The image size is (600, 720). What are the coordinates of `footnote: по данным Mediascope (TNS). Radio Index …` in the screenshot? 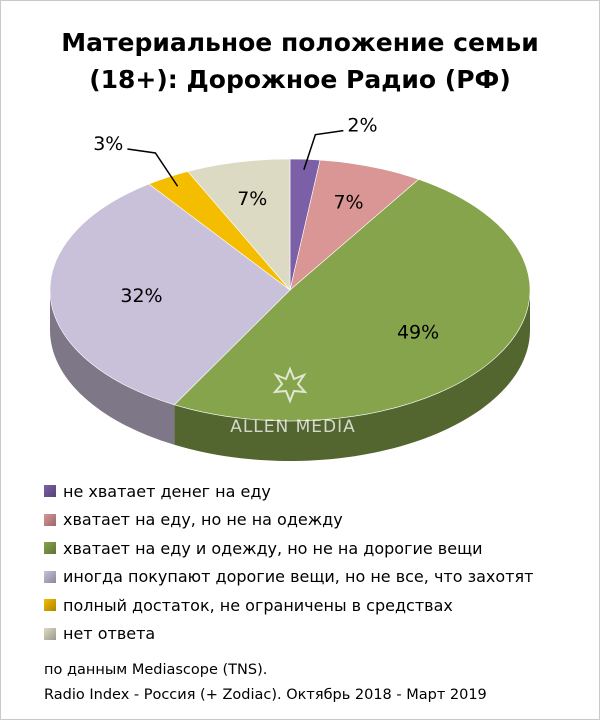 It's located at (265, 683).